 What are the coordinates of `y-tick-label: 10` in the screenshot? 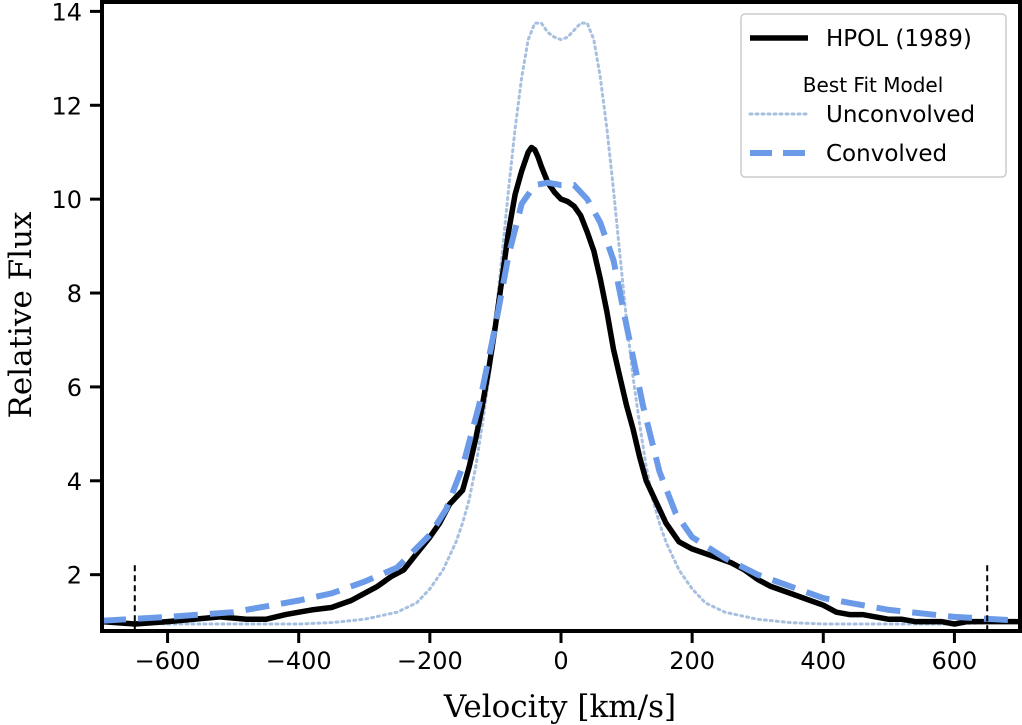 It's located at (66, 200).